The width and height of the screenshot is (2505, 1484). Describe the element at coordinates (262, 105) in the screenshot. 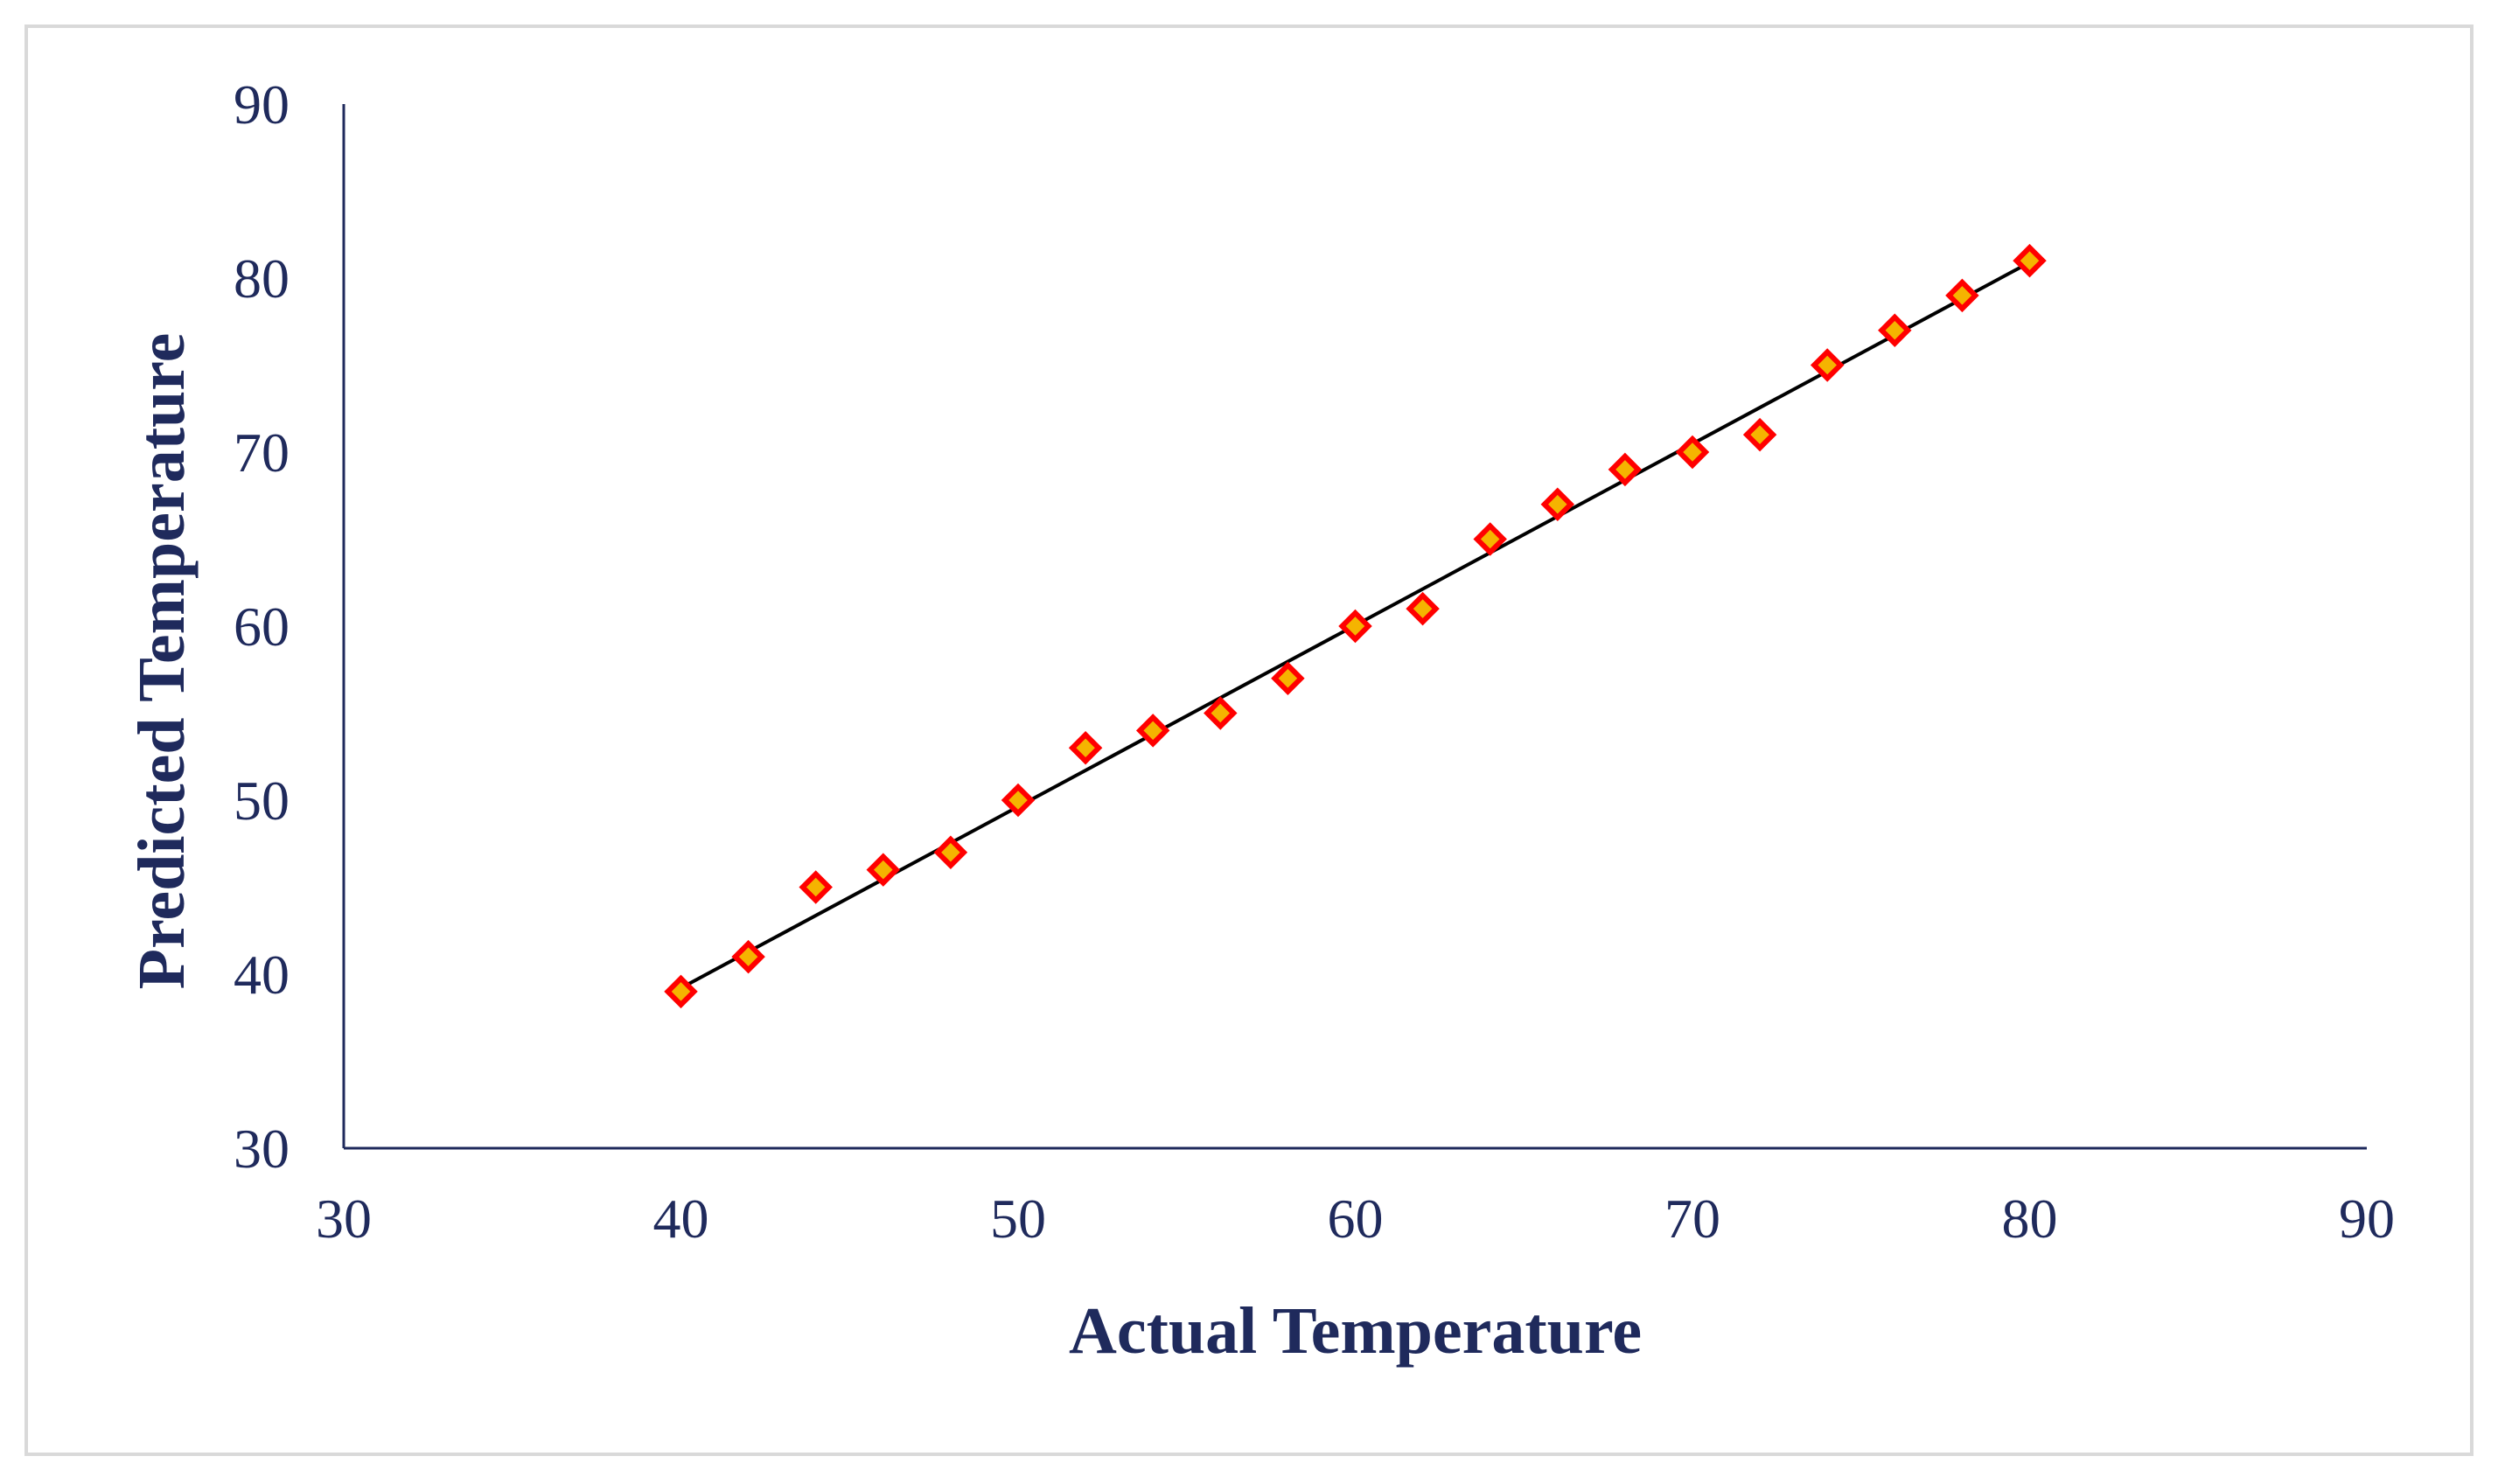

I see `y-tick-label: 90` at that location.